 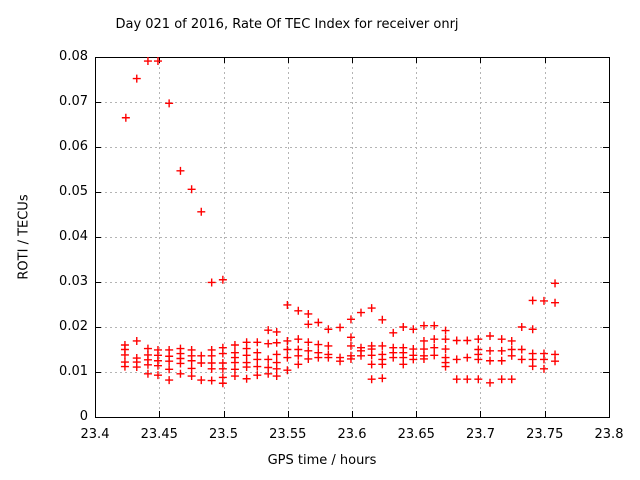 I want to click on y-tick-label: 0.06, so click(x=73, y=146).